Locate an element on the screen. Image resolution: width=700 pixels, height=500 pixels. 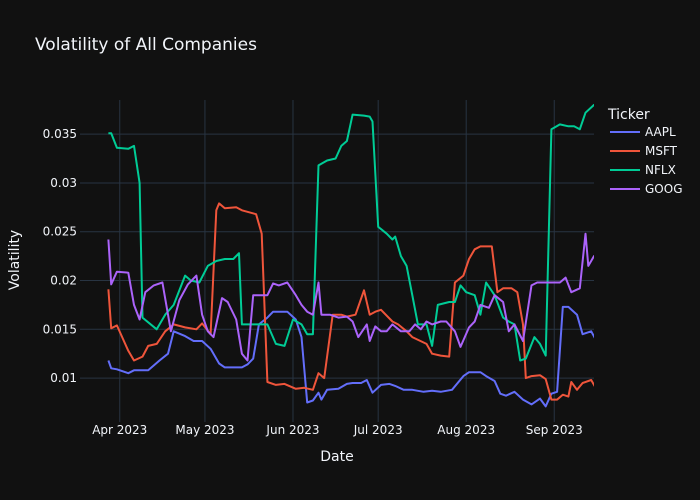
legend: Ticker AAPL MSFT NFLX GOOG is located at coordinates (645, 151).